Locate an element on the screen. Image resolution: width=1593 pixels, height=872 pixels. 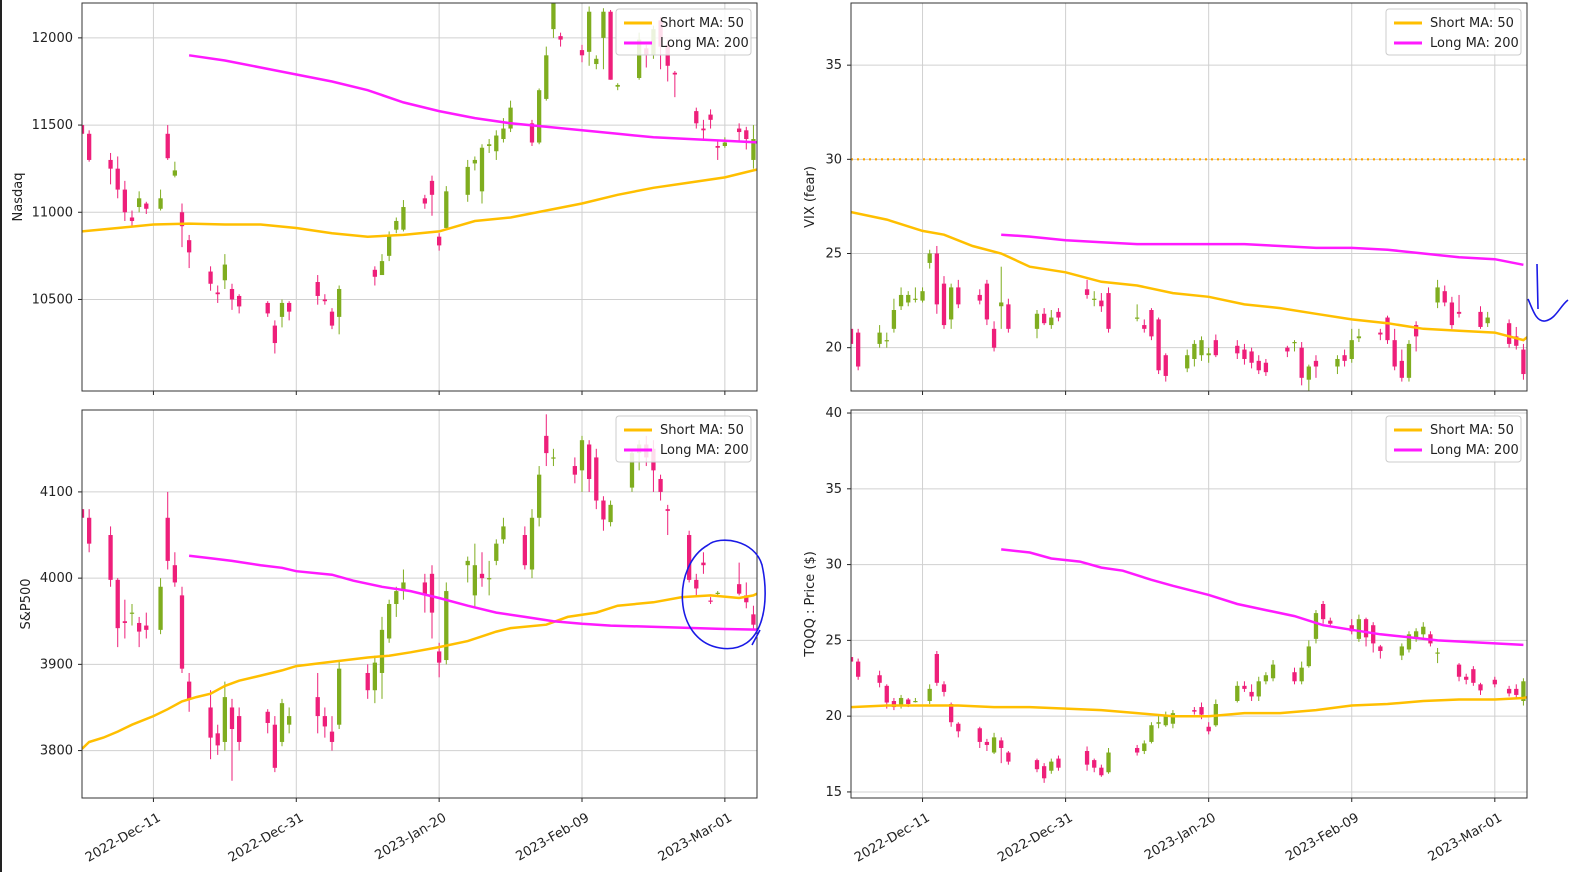
y-axis-label: TQQQ : Price ($) is located at coordinates (810, 604).